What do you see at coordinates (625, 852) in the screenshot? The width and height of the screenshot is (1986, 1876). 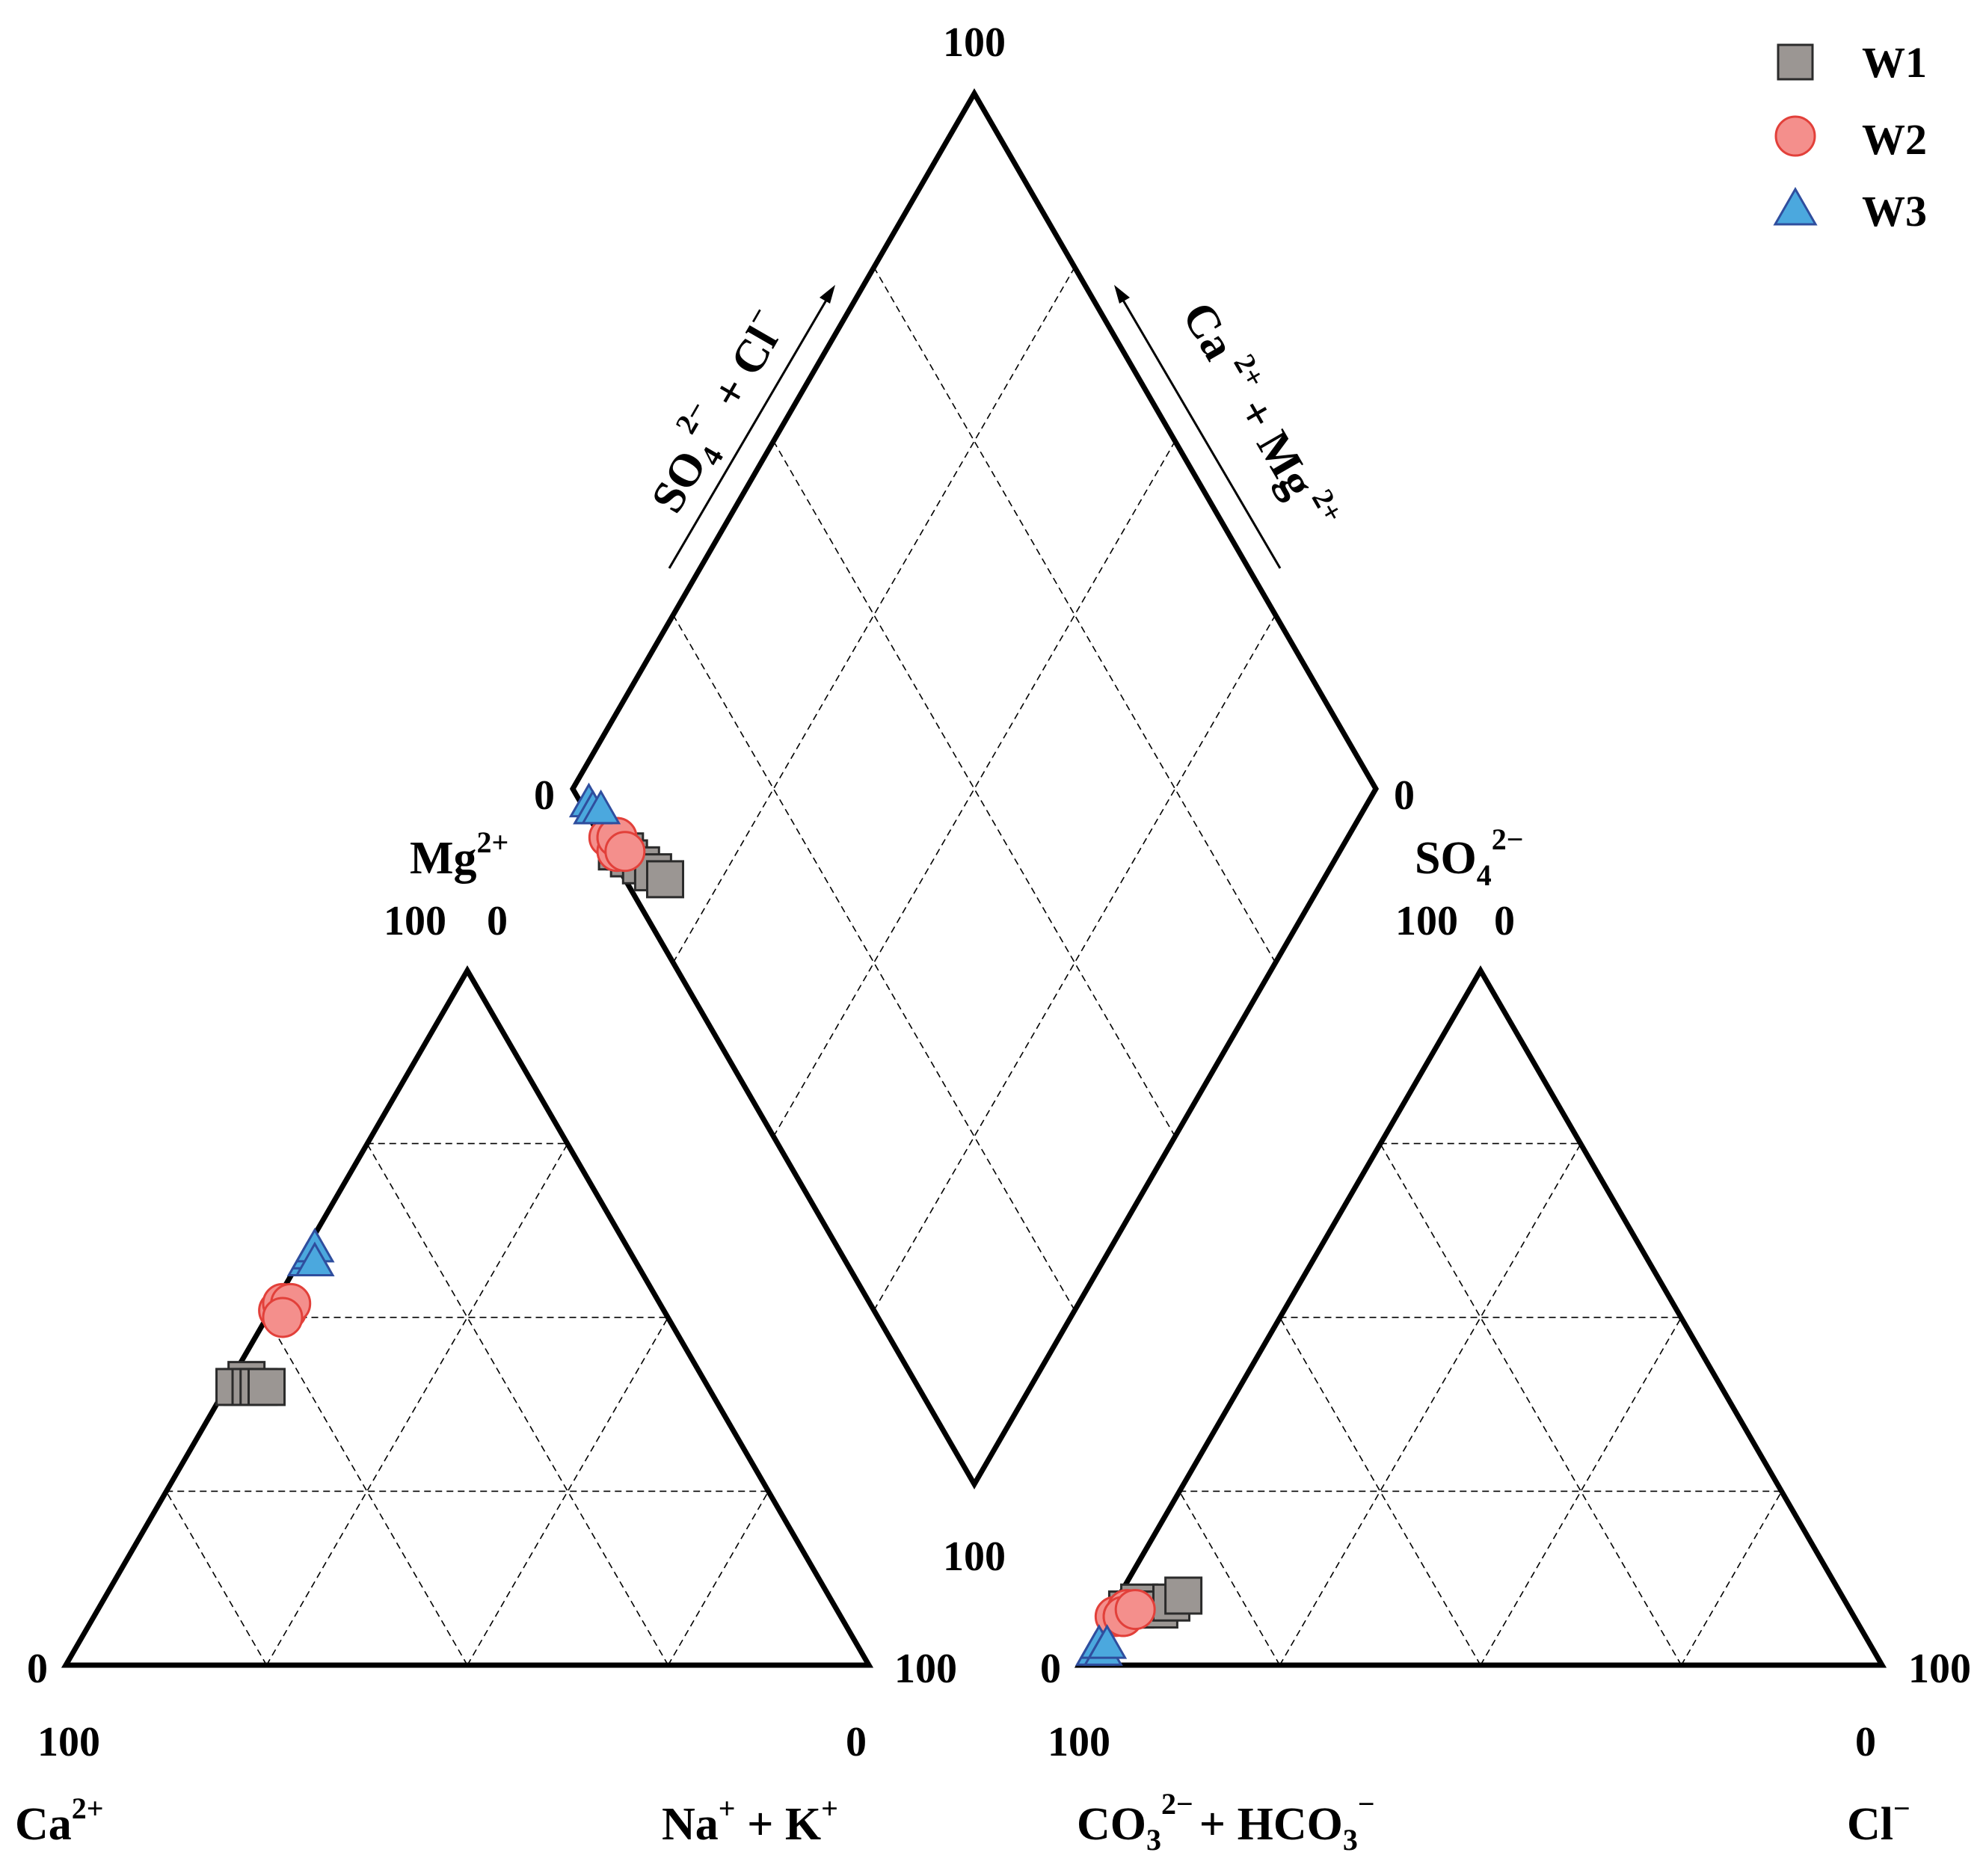 I see `diamond-point-w2` at bounding box center [625, 852].